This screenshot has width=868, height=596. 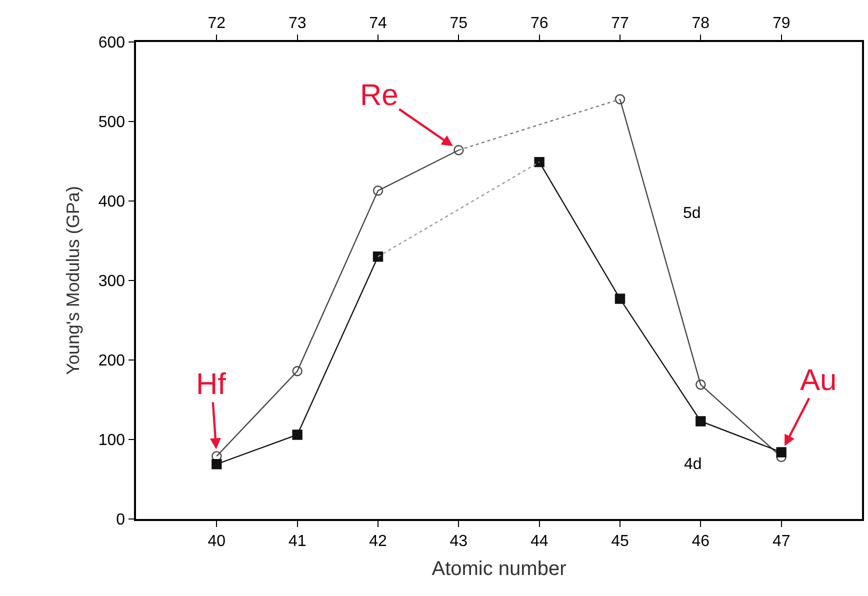 What do you see at coordinates (781, 23) in the screenshot?
I see `x2-tick-label: 79` at bounding box center [781, 23].